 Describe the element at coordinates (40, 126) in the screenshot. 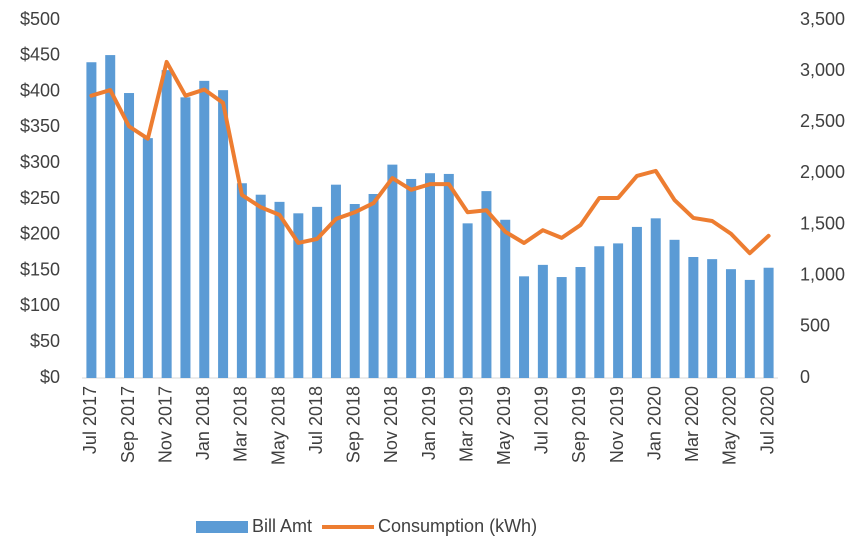

I see `y-tick-label: $350` at that location.